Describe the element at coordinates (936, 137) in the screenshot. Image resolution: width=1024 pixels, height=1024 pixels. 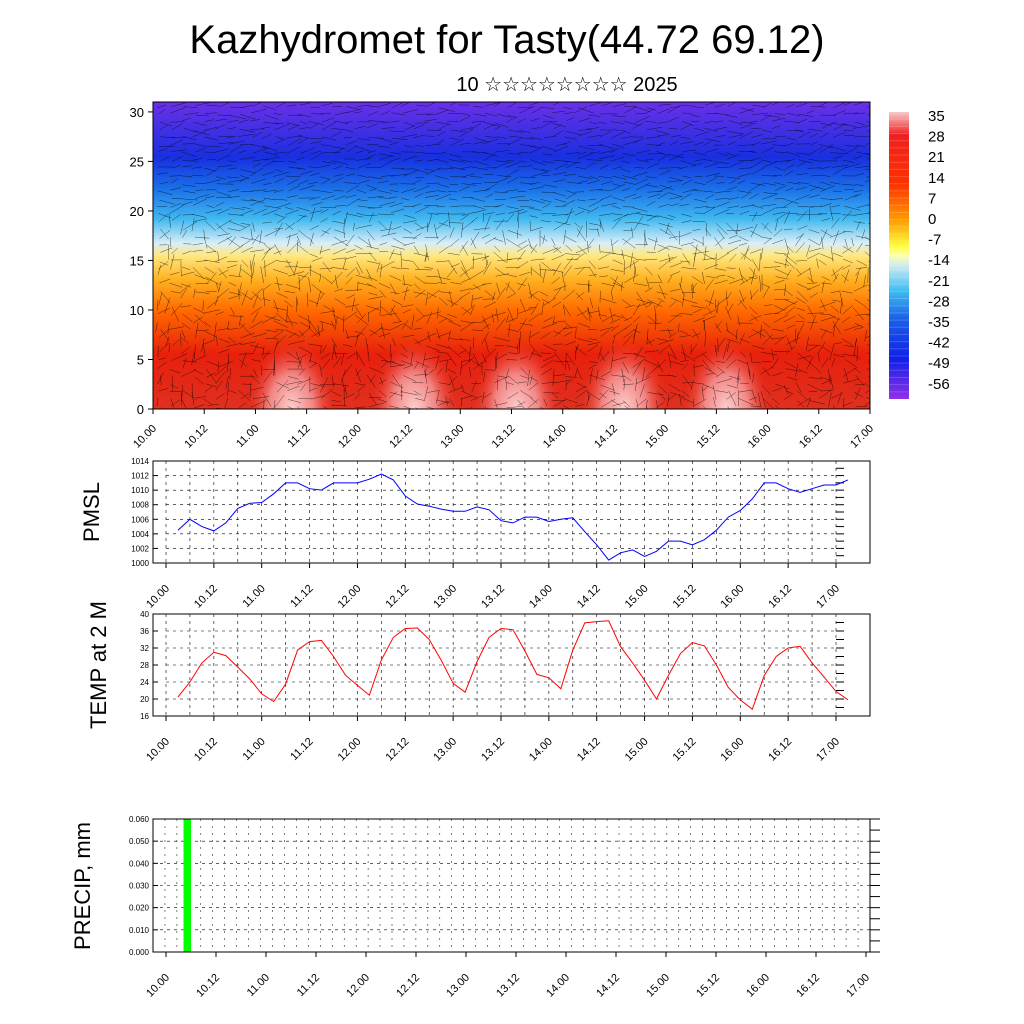
I see `colorbar-label: 28` at that location.